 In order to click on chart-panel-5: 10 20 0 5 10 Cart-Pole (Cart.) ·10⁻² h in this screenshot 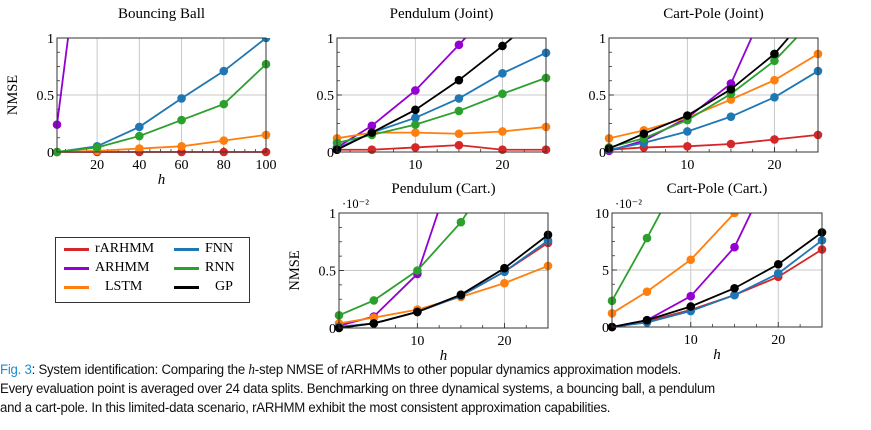, I will do `click(711, 270)`.